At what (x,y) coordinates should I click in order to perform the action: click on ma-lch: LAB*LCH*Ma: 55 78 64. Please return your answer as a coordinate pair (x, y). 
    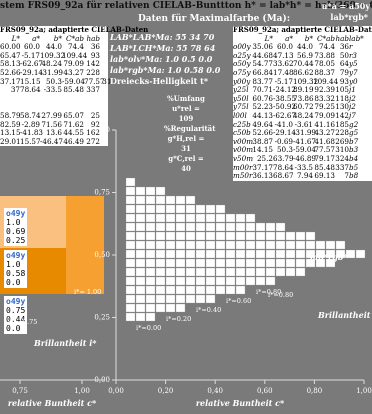
    Looking at the image, I should click on (163, 48).